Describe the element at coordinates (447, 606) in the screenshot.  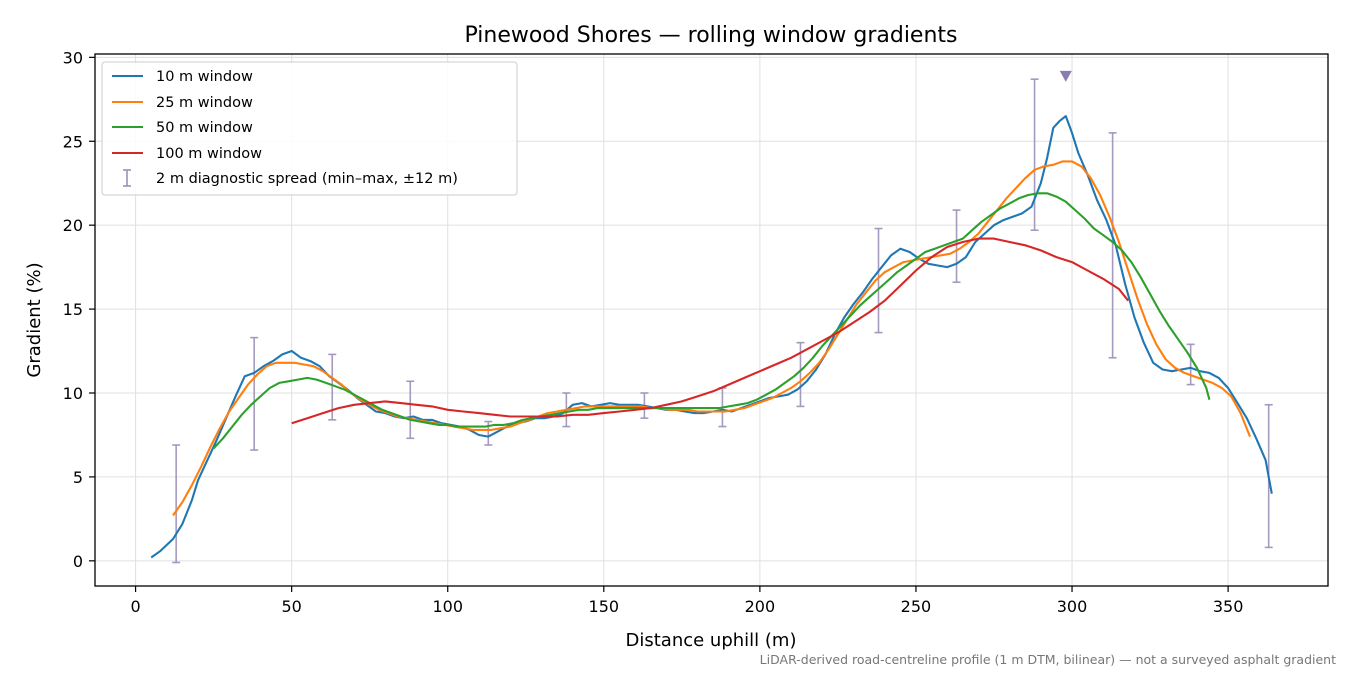
I see `x-tick-label: 100` at that location.